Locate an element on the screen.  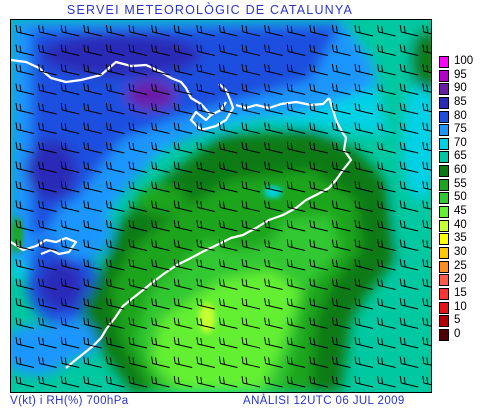
legend-entry: 95 is located at coordinates (462, 76).